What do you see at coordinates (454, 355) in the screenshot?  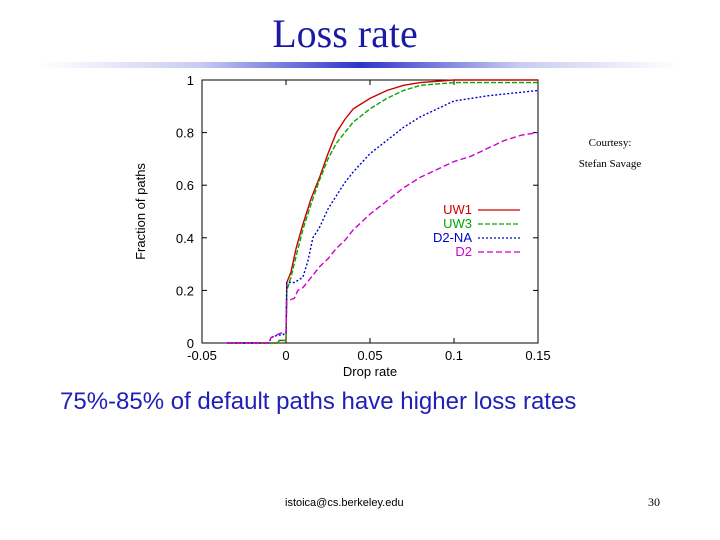 I see `x-tick-label: 0.1` at bounding box center [454, 355].